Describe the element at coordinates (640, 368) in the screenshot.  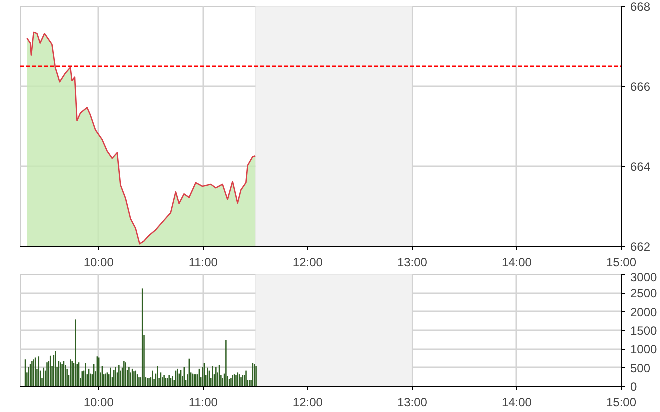
I see `y-tick-label: 500` at that location.